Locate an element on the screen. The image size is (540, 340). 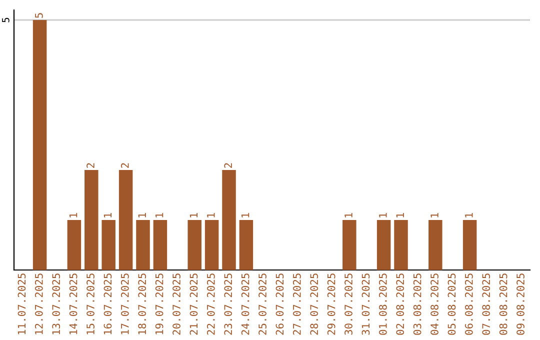
x-tick-label: 27.07.2025 is located at coordinates (296, 304).